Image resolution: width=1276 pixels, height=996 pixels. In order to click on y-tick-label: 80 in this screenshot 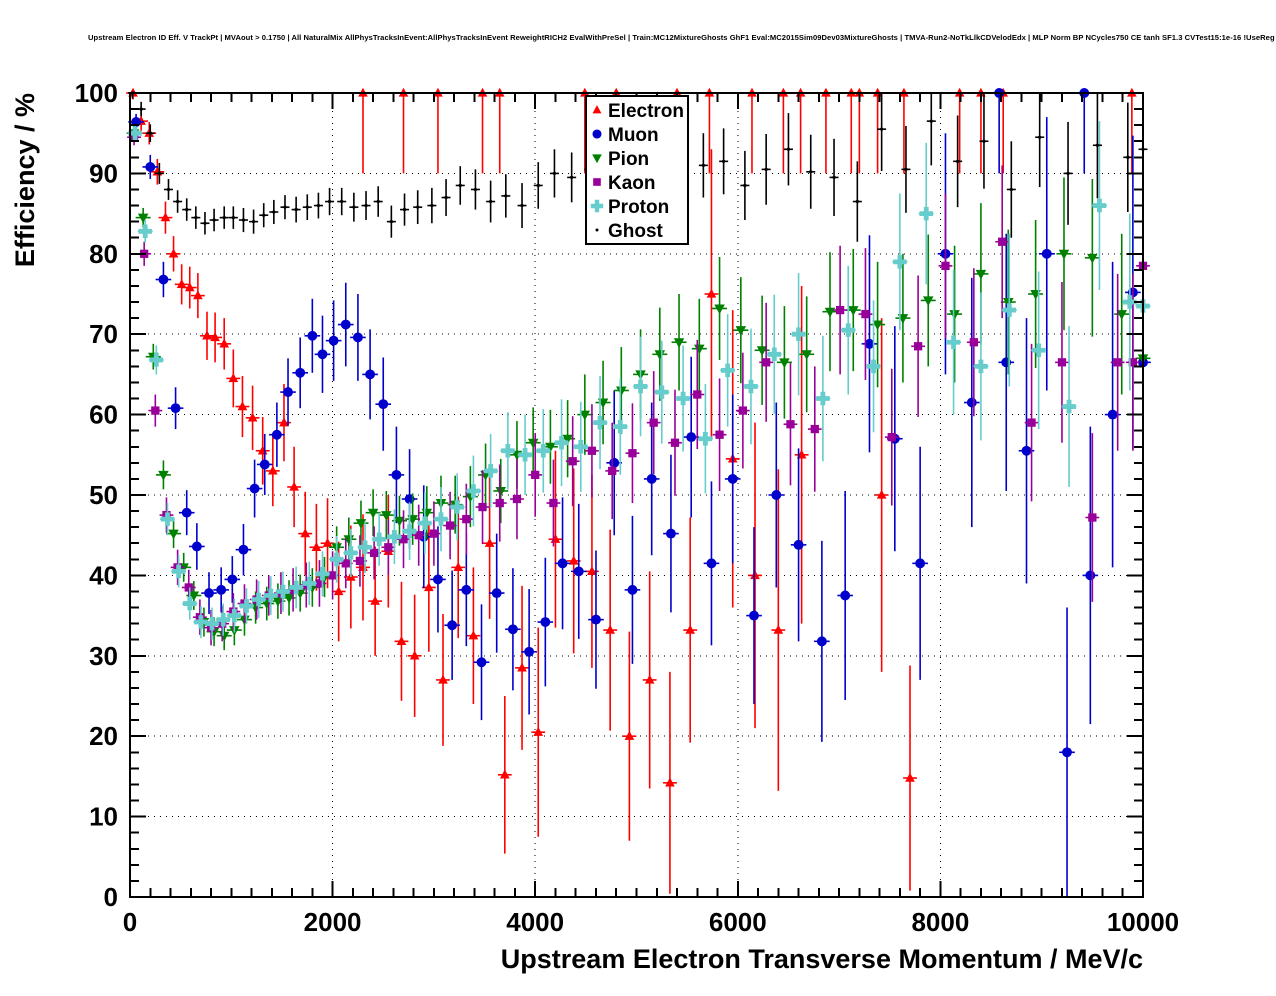, I will do `click(103, 254)`.